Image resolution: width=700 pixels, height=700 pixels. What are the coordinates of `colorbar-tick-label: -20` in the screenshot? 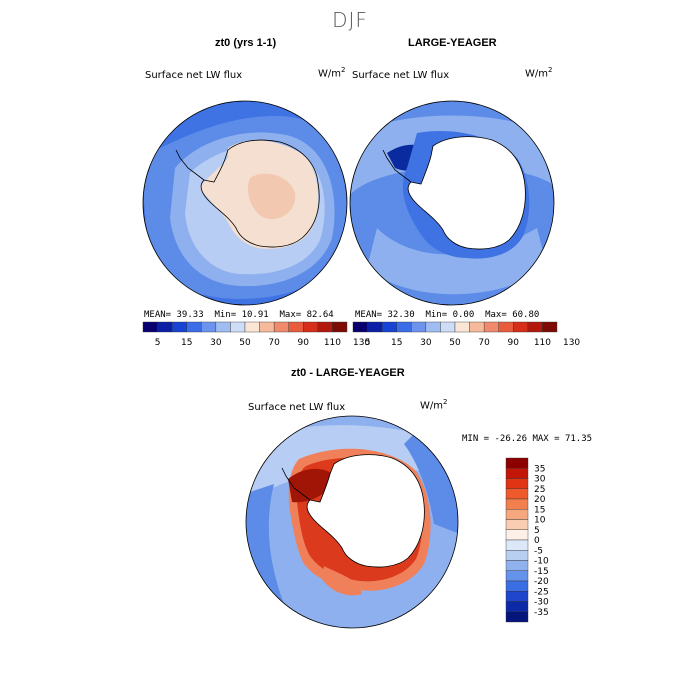 It's located at (541, 582).